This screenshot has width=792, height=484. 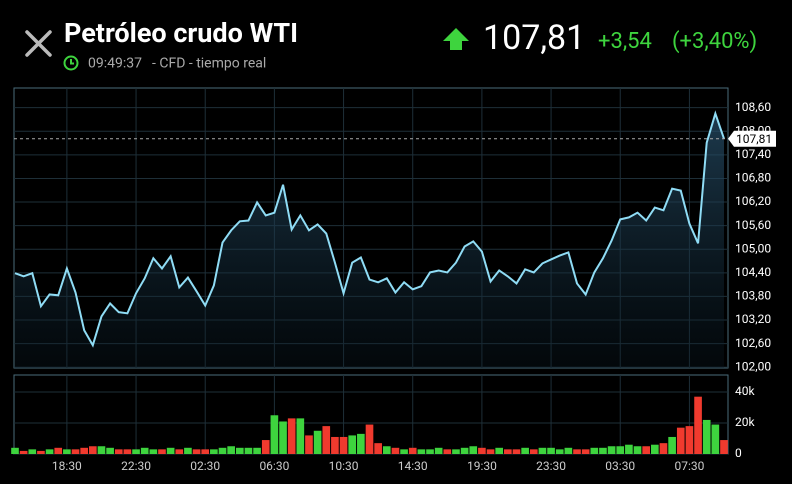 I want to click on y-tick-label: 107,40, so click(x=753, y=154).